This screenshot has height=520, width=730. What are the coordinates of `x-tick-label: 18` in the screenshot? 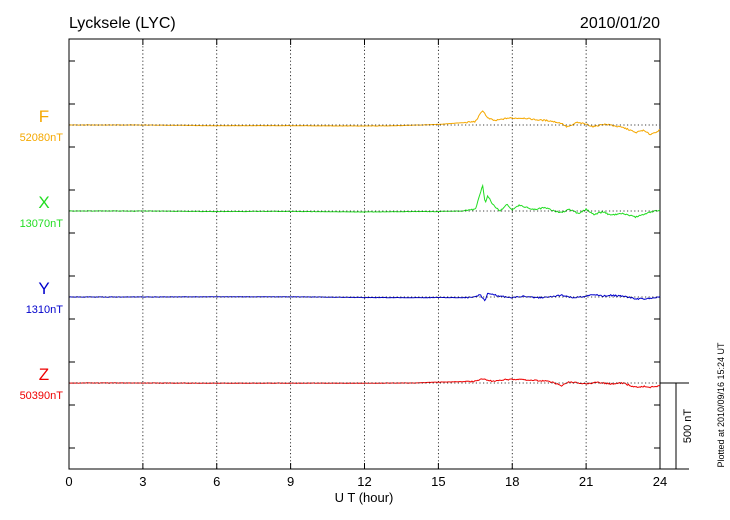 It's located at (512, 481).